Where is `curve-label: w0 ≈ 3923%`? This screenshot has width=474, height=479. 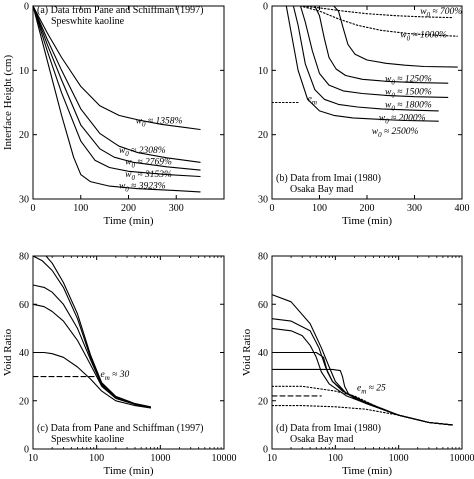 curve-label: w0 ≈ 3923% is located at coordinates (142, 187).